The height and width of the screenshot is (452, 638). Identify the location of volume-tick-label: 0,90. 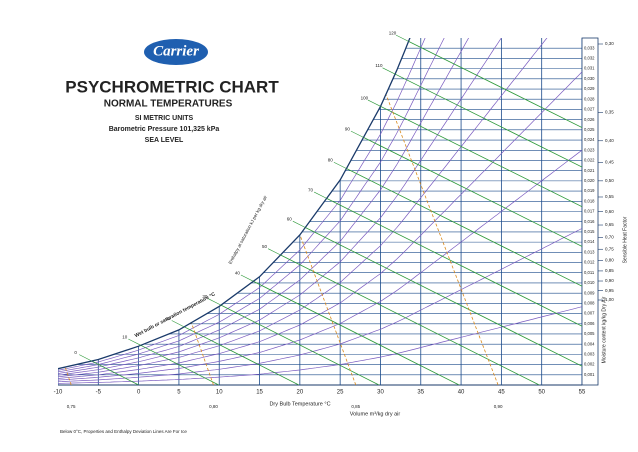
(498, 406).